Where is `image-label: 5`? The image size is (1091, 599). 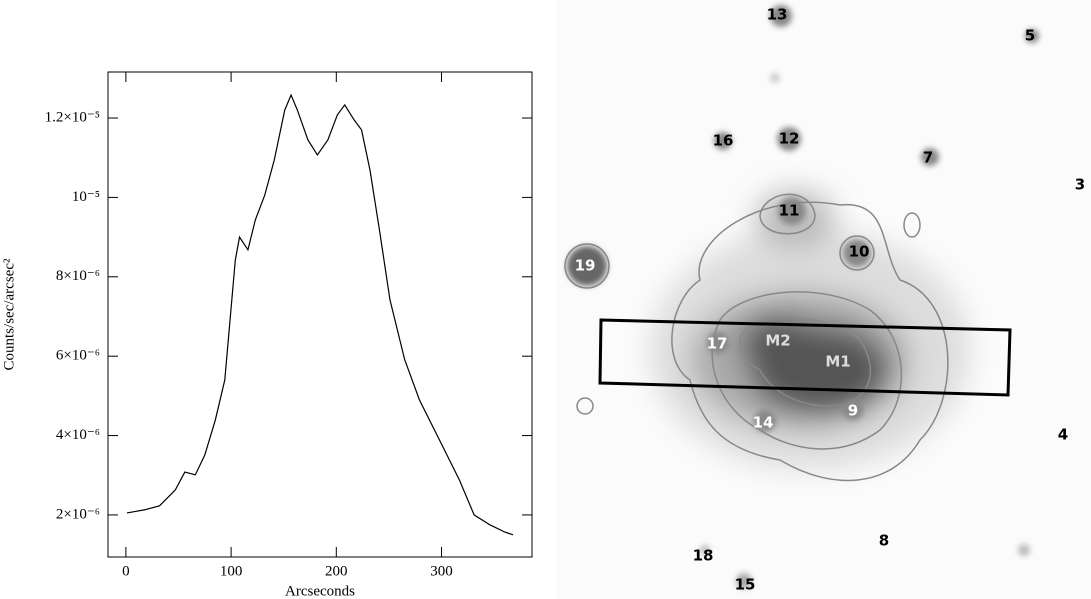
image-label: 5 is located at coordinates (1030, 36).